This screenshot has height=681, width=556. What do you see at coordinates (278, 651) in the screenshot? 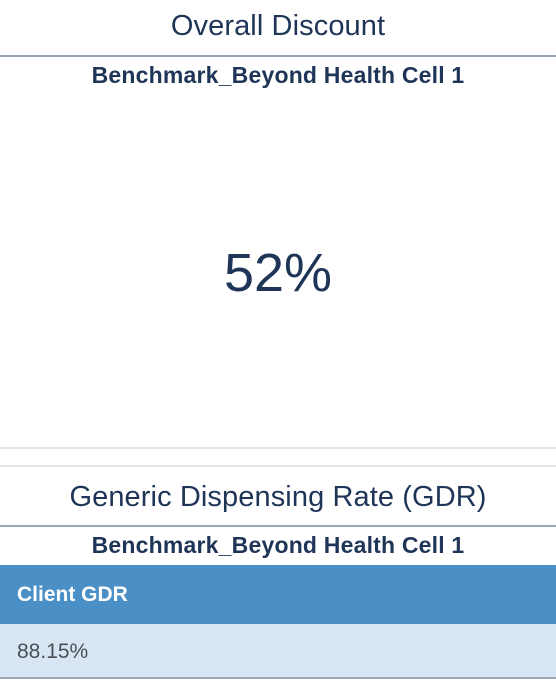
I see `table-row: 88.15%` at bounding box center [278, 651].